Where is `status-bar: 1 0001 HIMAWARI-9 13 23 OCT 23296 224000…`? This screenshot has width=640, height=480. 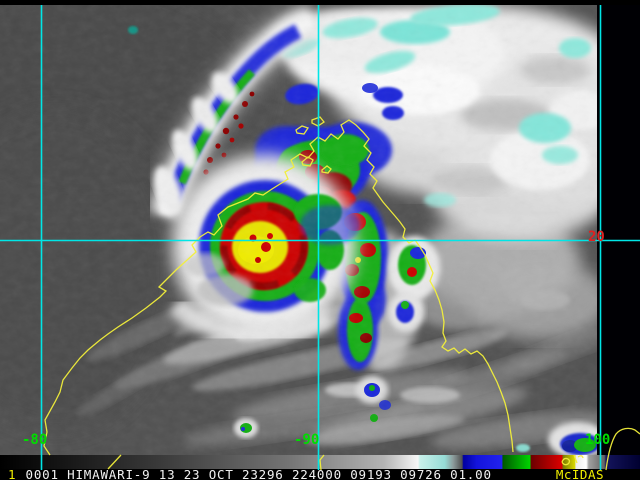 status-bar: 1 0001 HIMAWARI-9 13 23 OCT 23296 224000… is located at coordinates (320, 473).